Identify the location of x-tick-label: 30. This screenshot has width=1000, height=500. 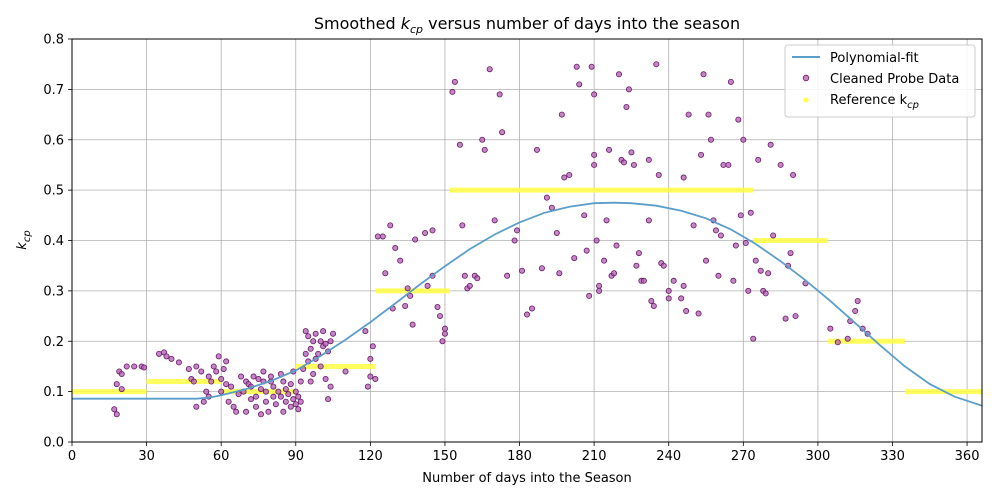
(146, 456).